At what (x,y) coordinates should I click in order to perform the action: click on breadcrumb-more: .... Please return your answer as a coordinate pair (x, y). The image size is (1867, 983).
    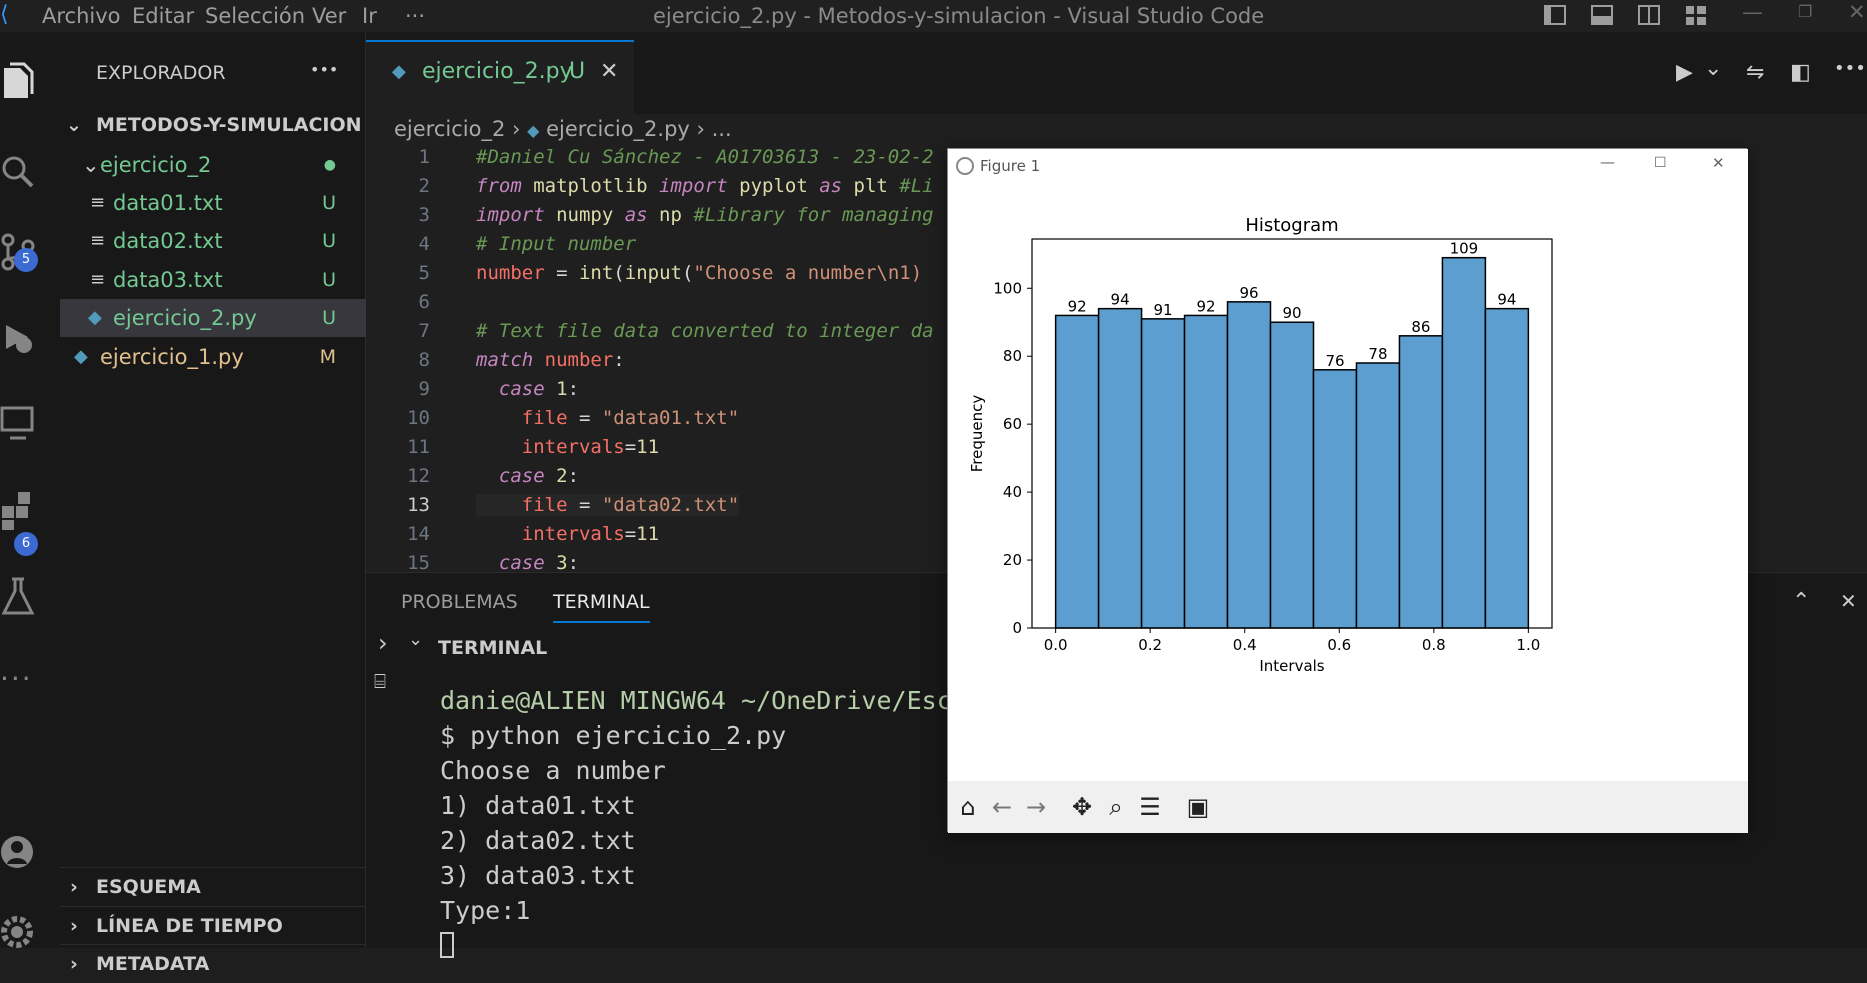
    Looking at the image, I should click on (721, 129).